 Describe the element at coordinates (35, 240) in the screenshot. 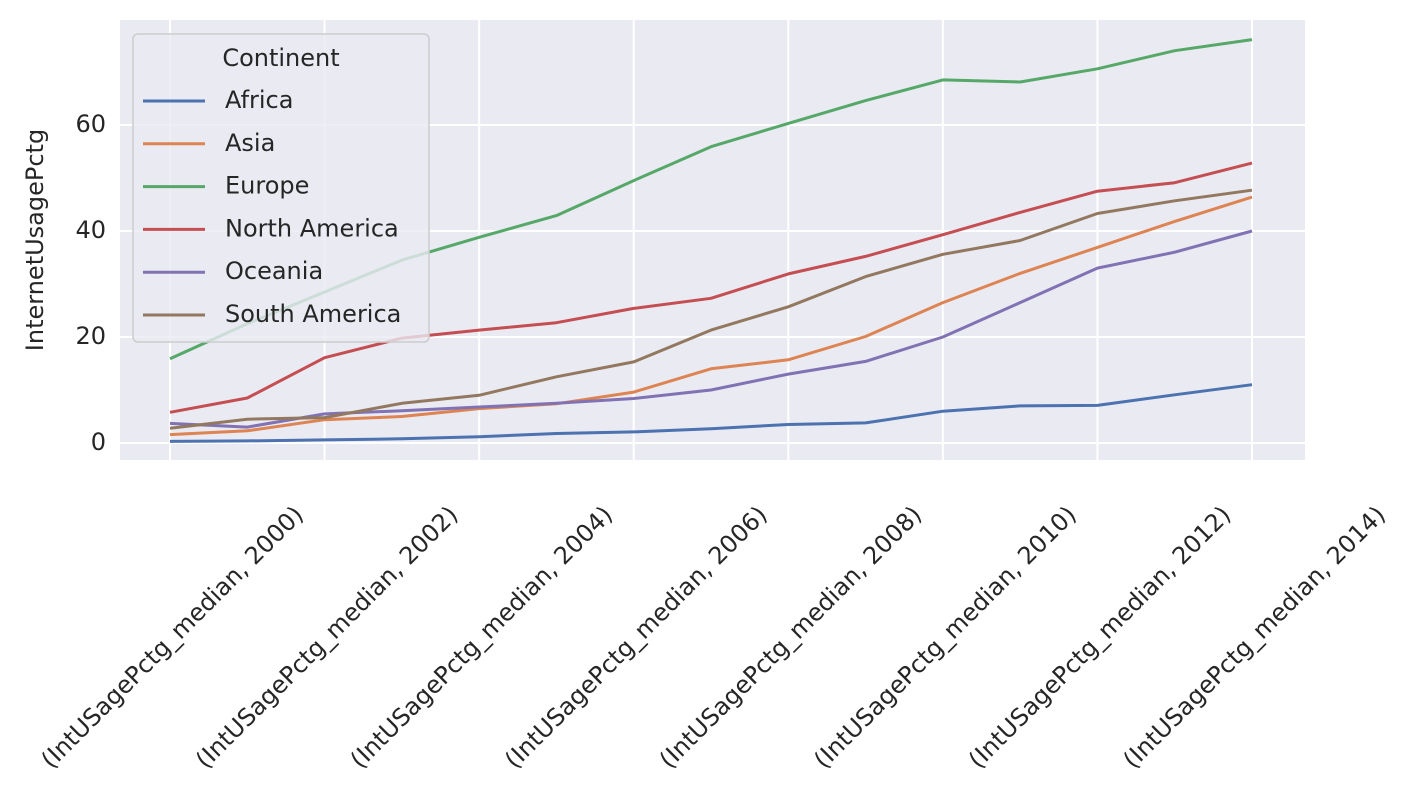

I see `y-axis-label: InternetUsagePctg` at that location.